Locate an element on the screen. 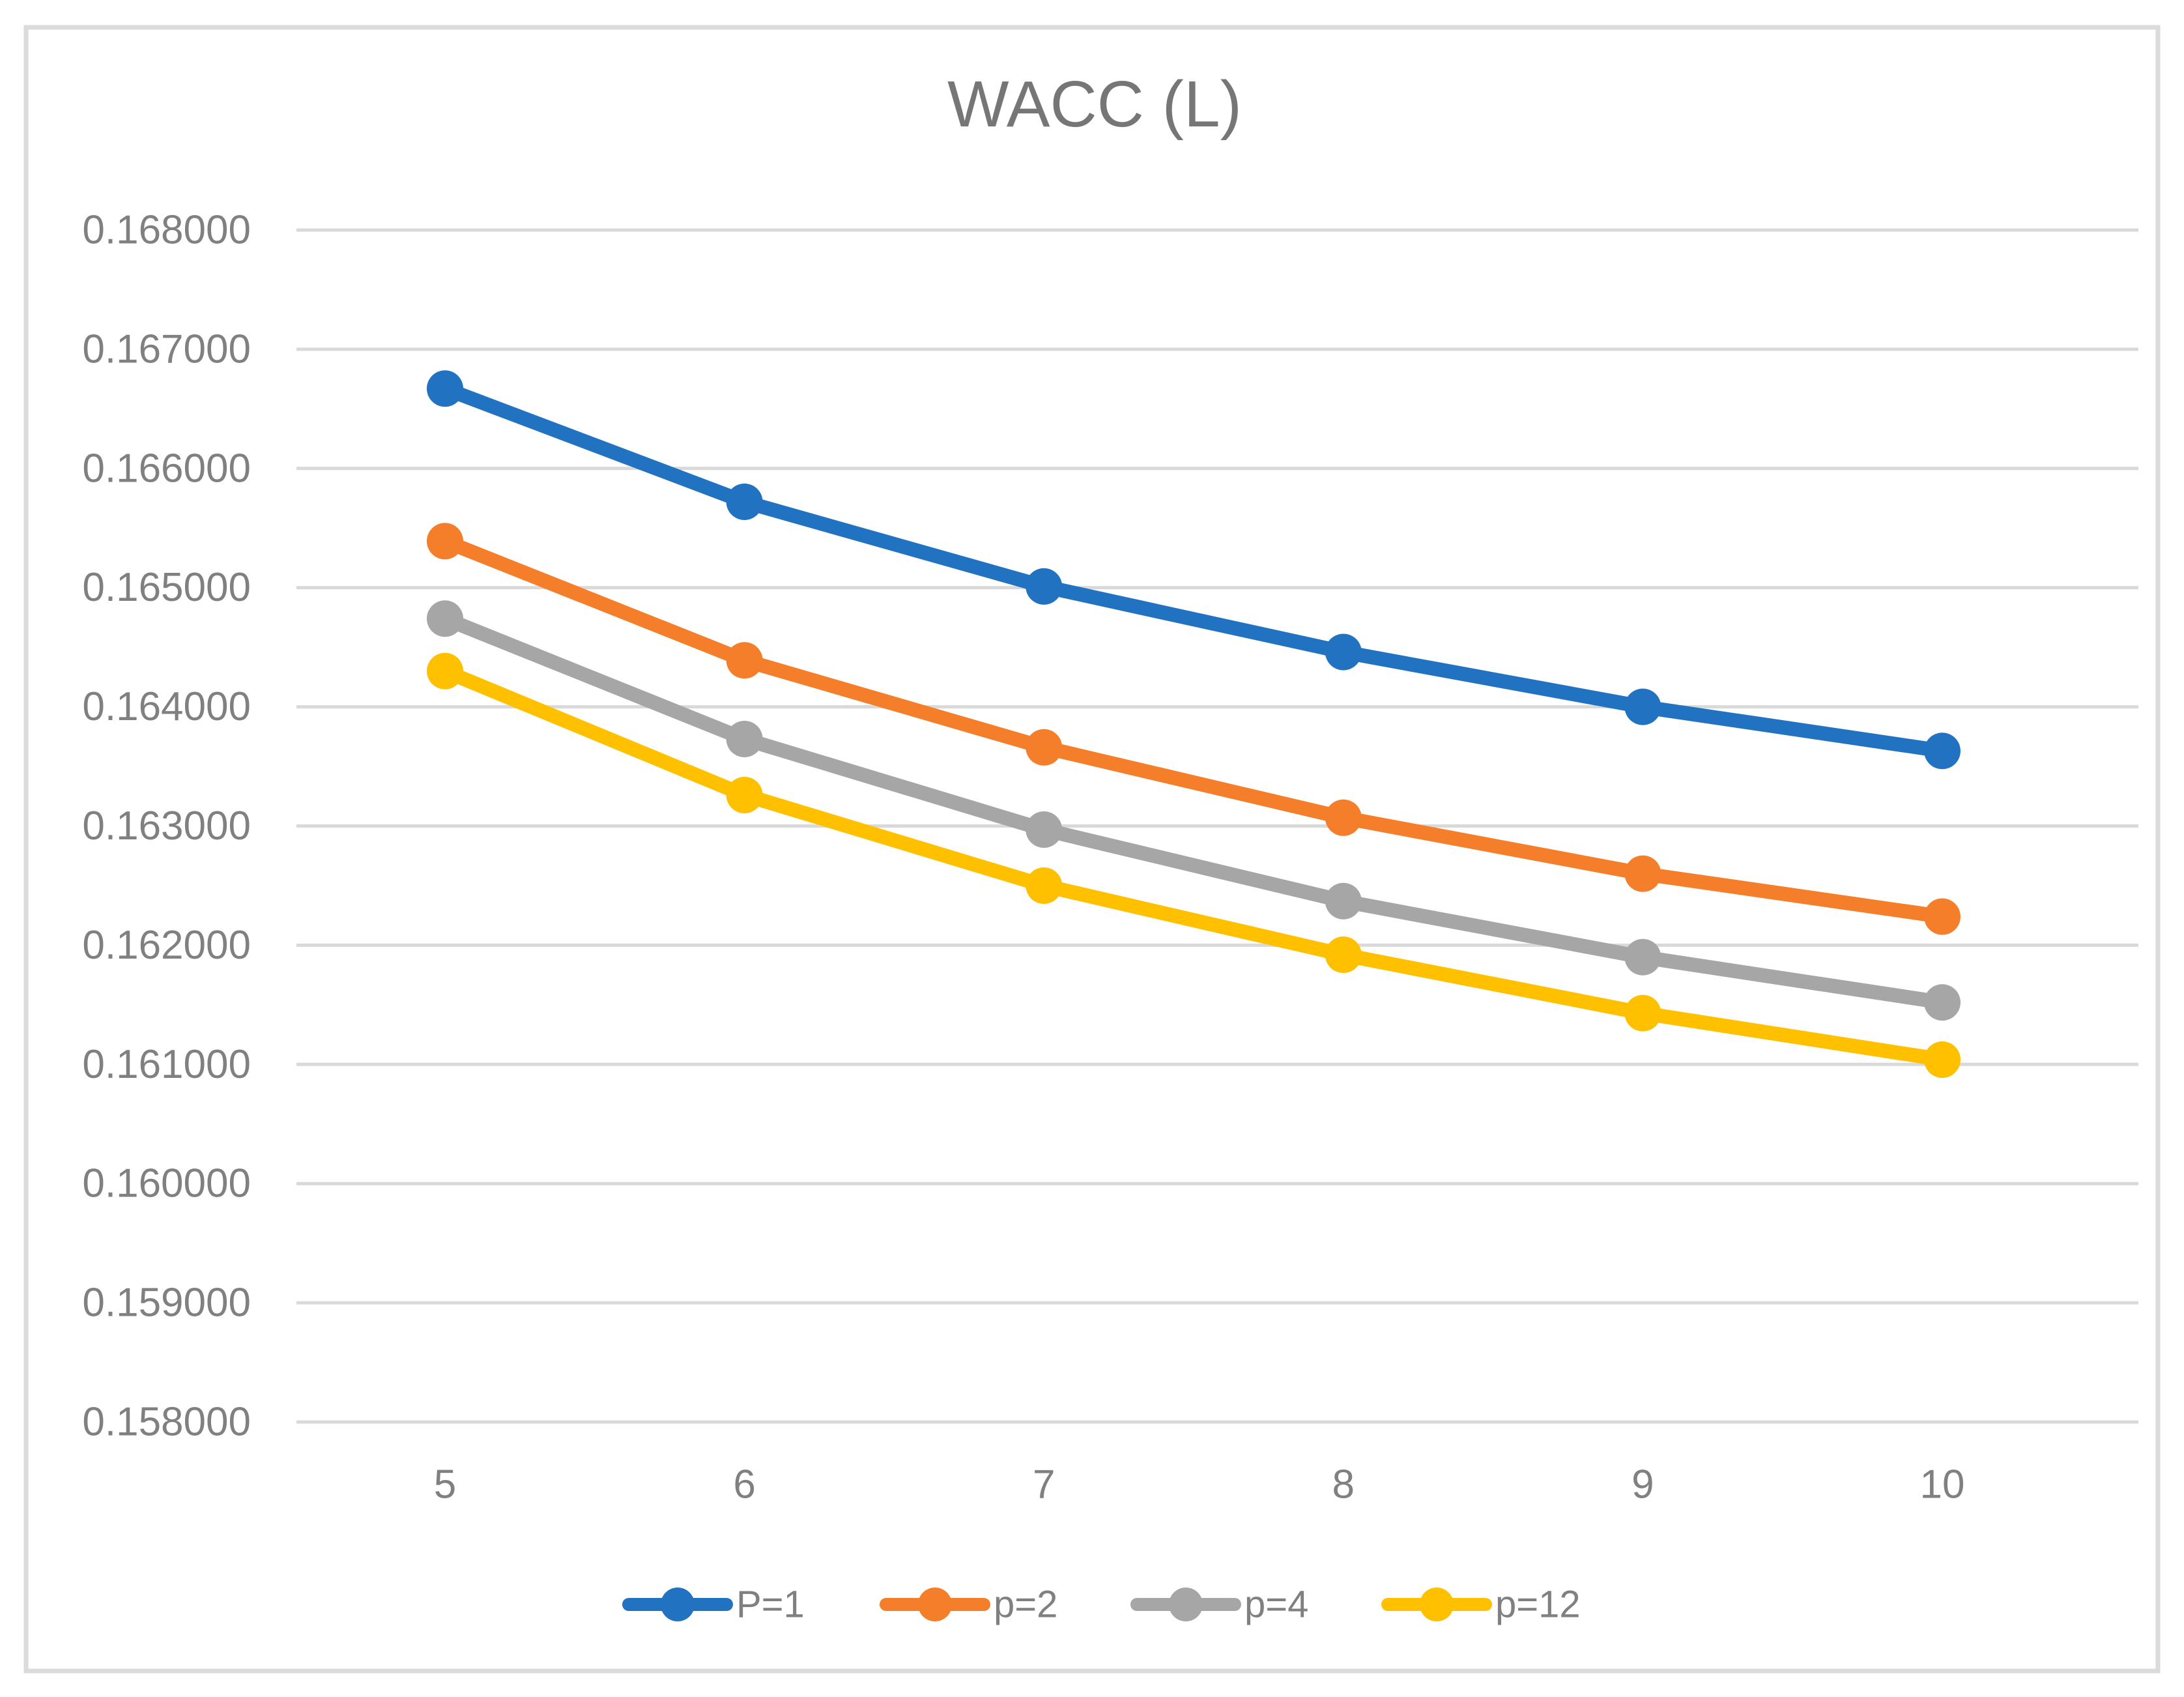  x-axis-tick-label: 10 is located at coordinates (1942, 1484).